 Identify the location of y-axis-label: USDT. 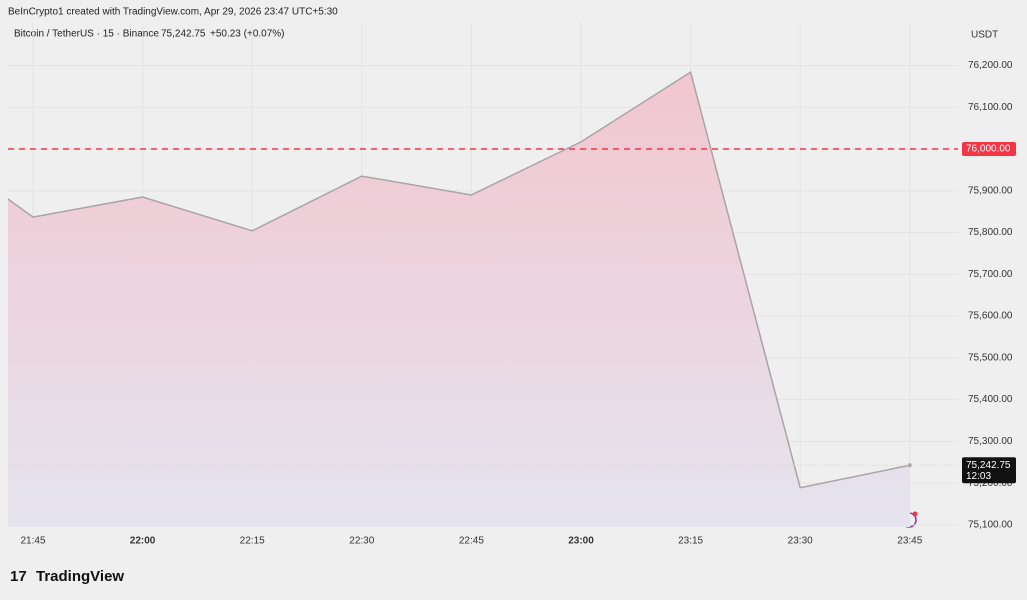
(984, 35).